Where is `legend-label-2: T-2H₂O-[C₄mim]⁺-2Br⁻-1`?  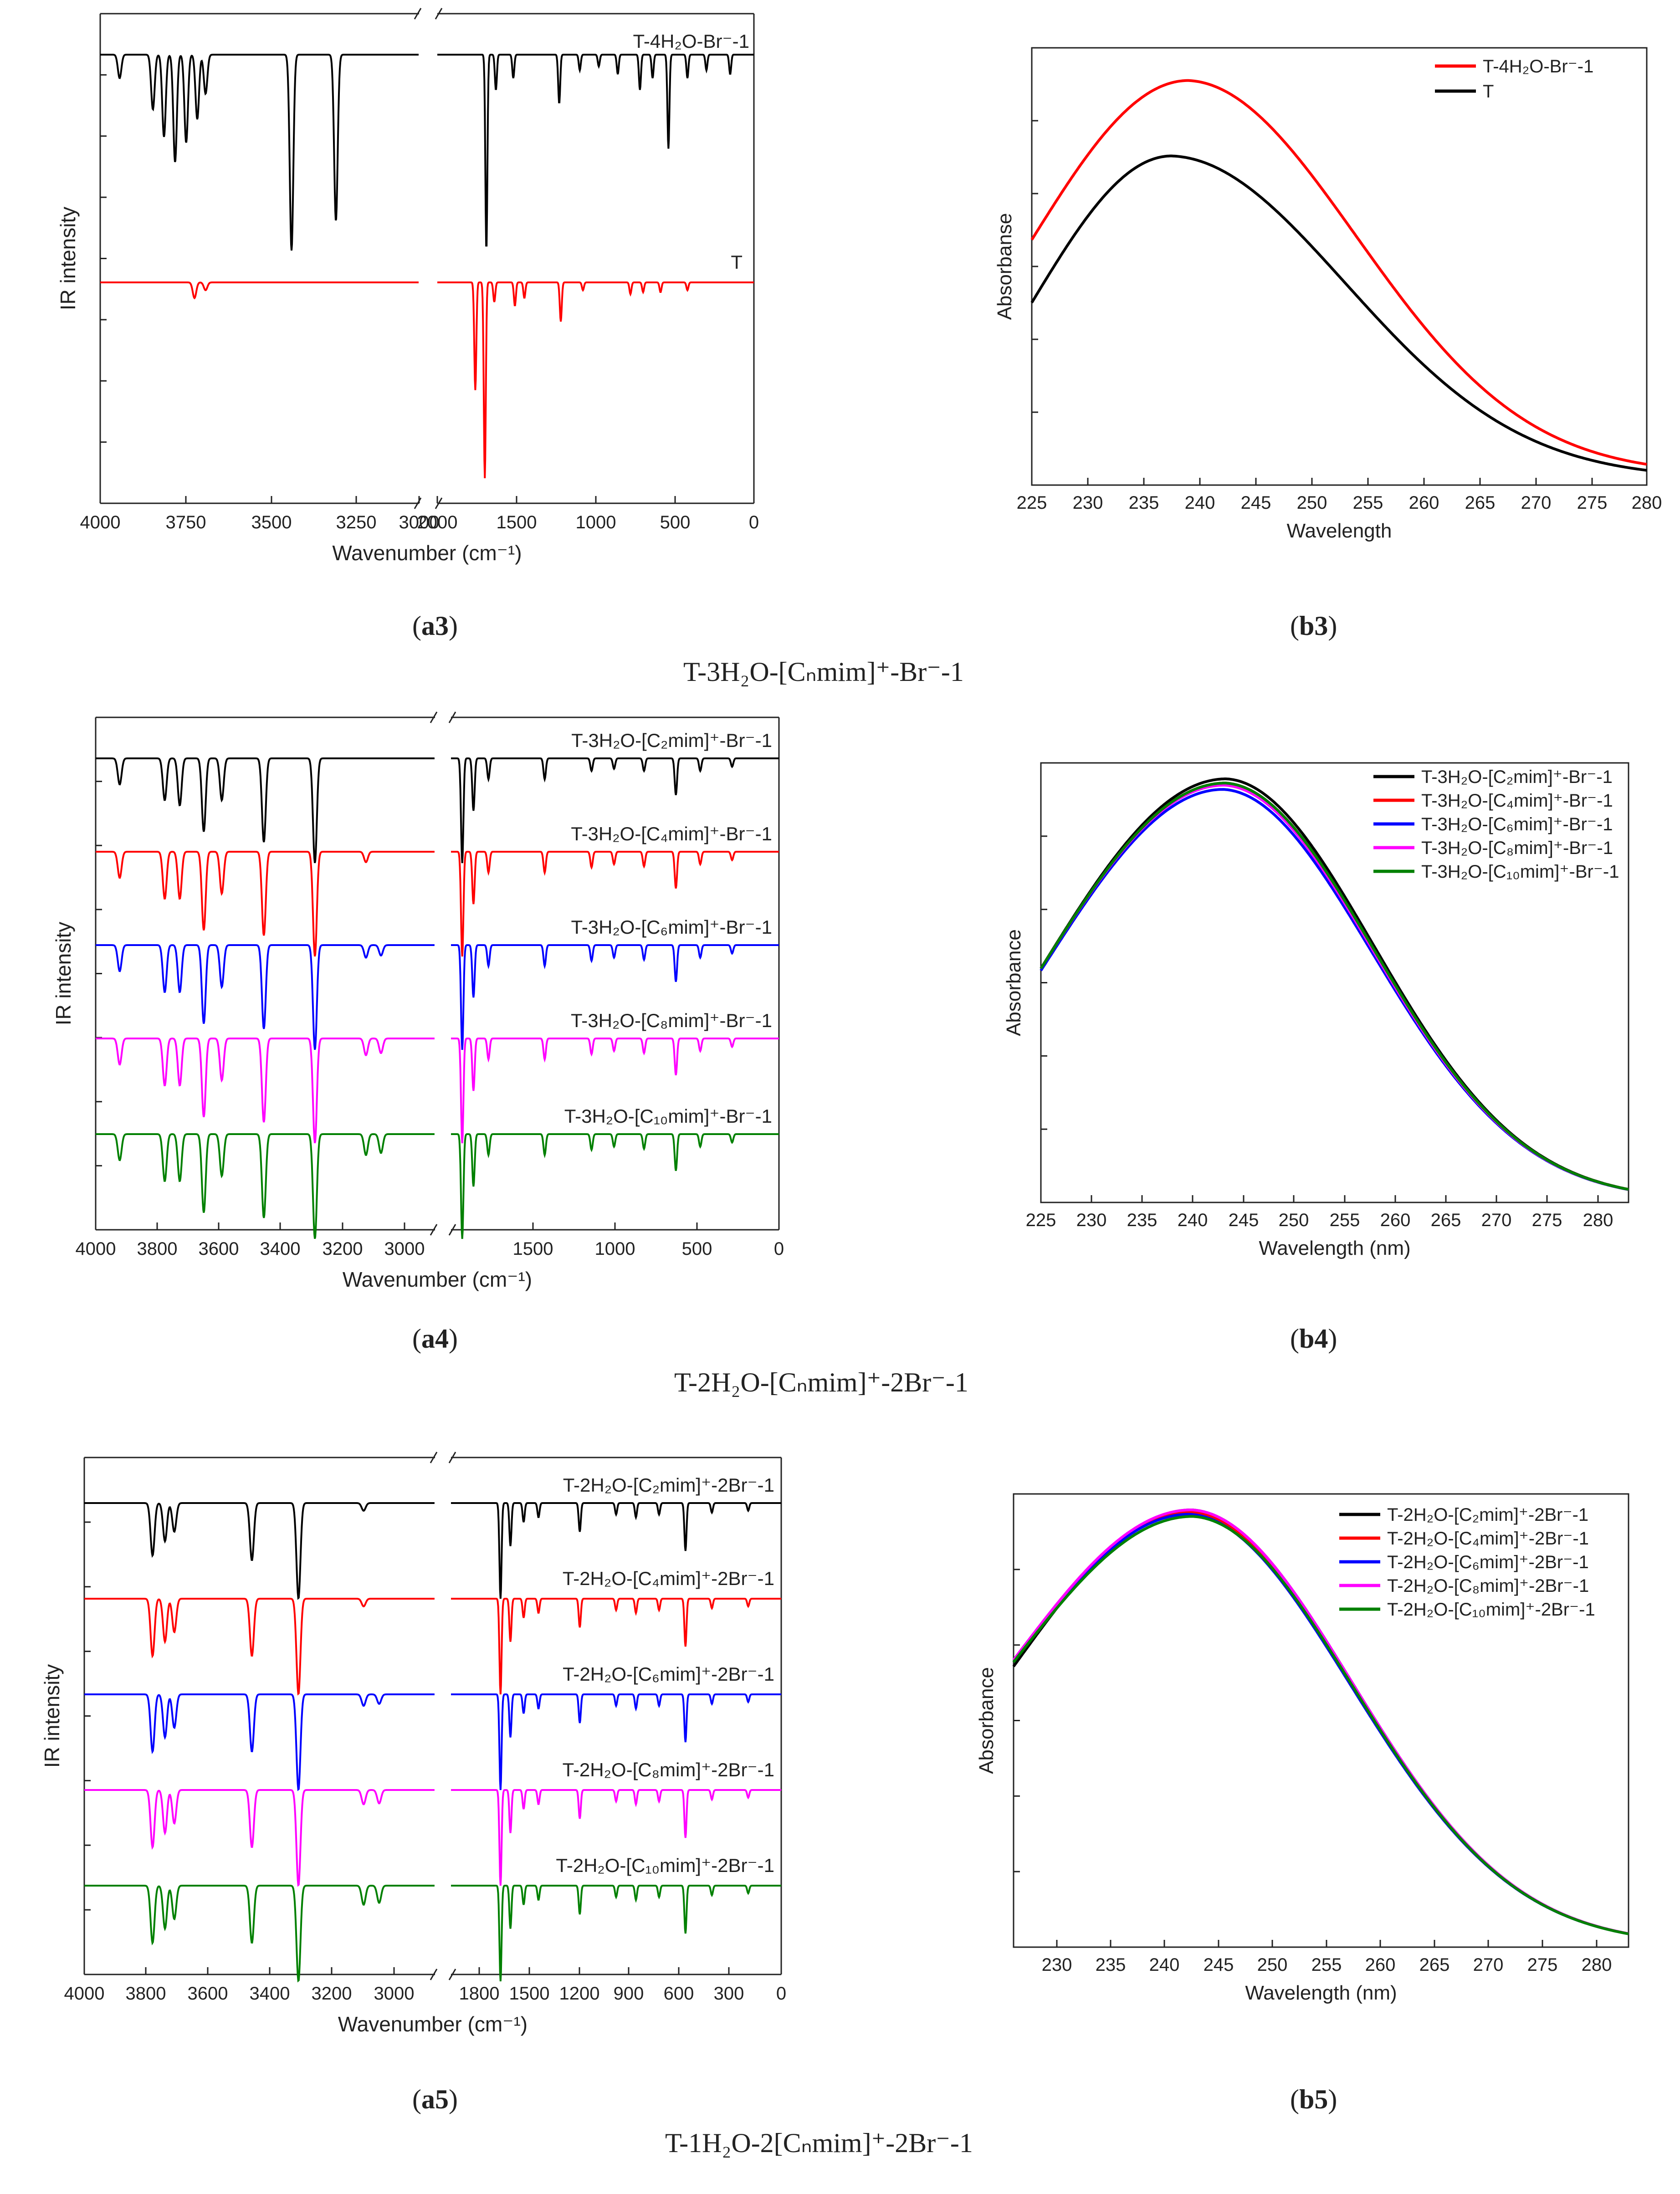
legend-label-2: T-2H₂O-[C₄mim]⁺-2Br⁻-1 is located at coordinates (1488, 1539).